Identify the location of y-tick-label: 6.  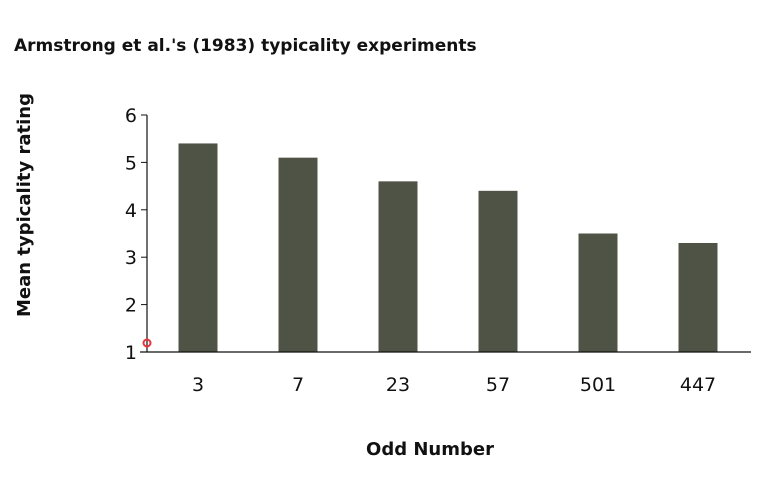
(131, 116).